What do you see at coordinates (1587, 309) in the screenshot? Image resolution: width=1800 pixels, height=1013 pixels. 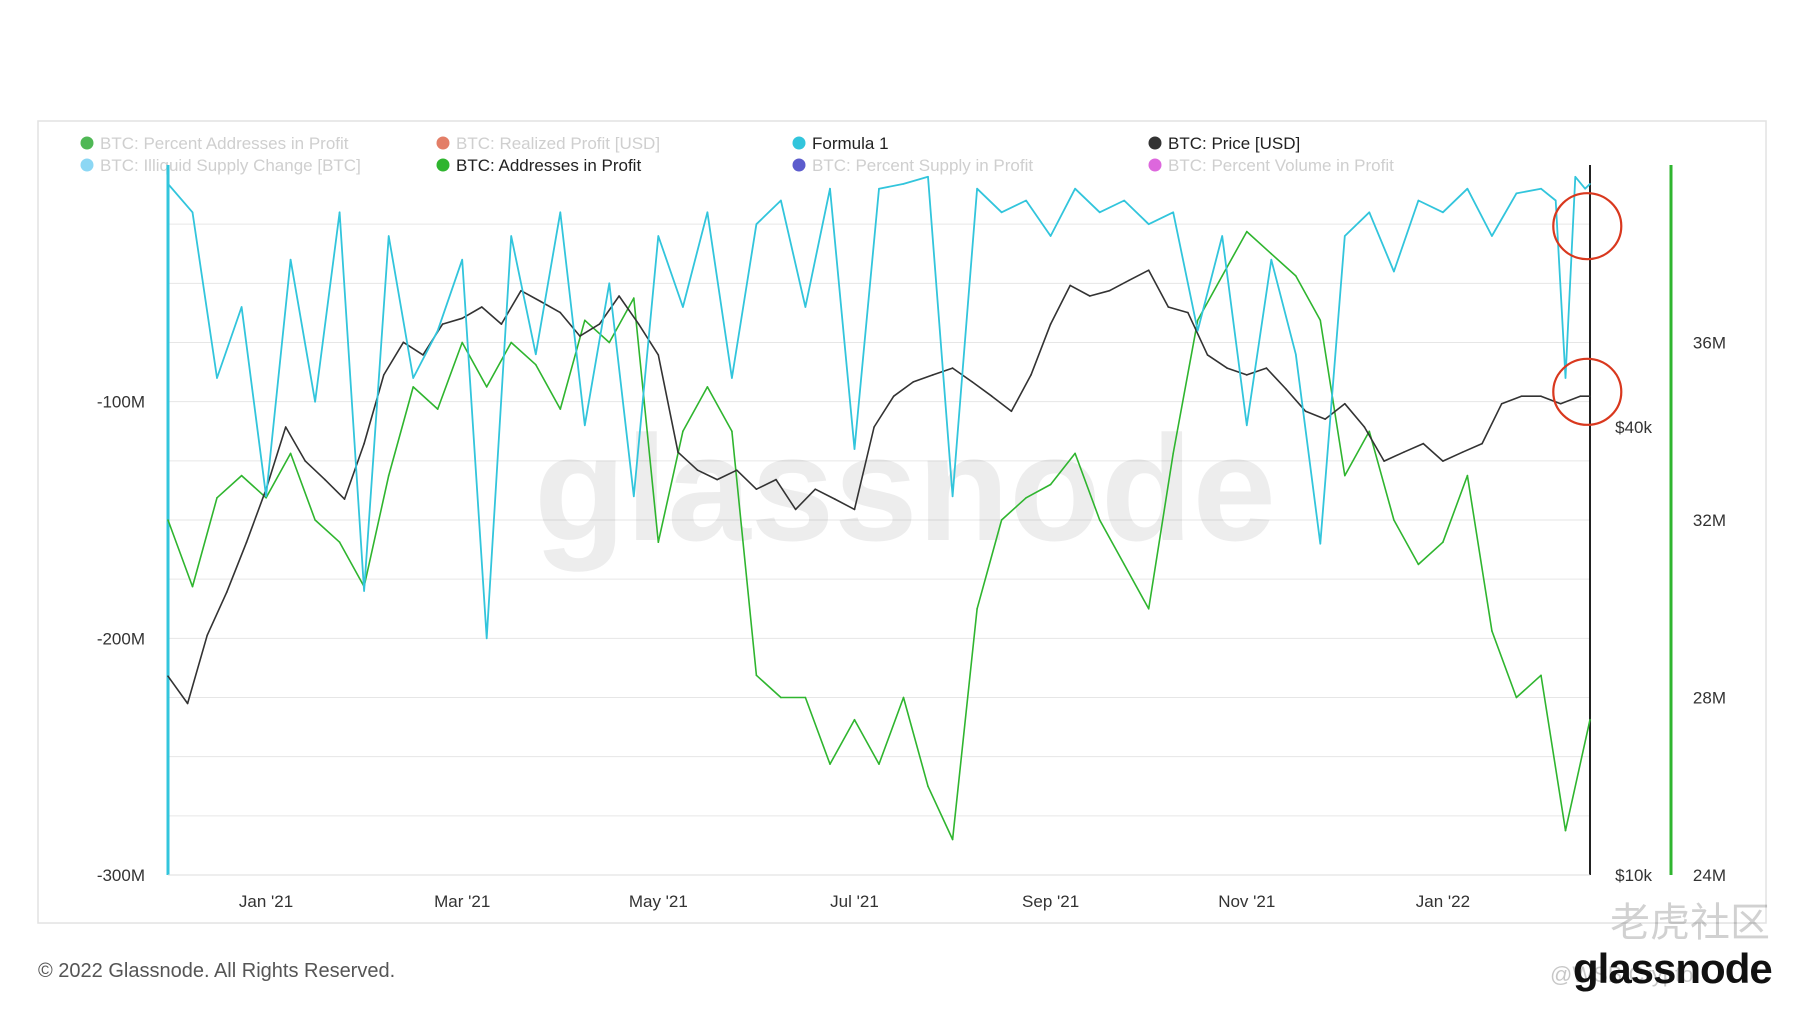 I see `annotations` at bounding box center [1587, 309].